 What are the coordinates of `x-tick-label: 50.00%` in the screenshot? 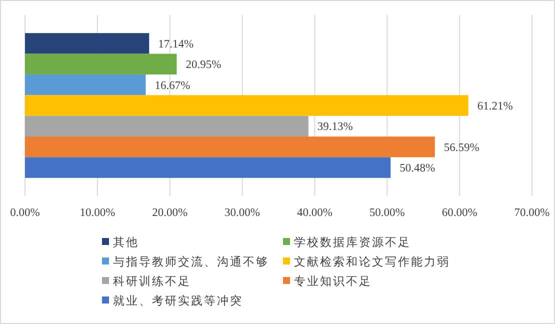 It's located at (387, 213).